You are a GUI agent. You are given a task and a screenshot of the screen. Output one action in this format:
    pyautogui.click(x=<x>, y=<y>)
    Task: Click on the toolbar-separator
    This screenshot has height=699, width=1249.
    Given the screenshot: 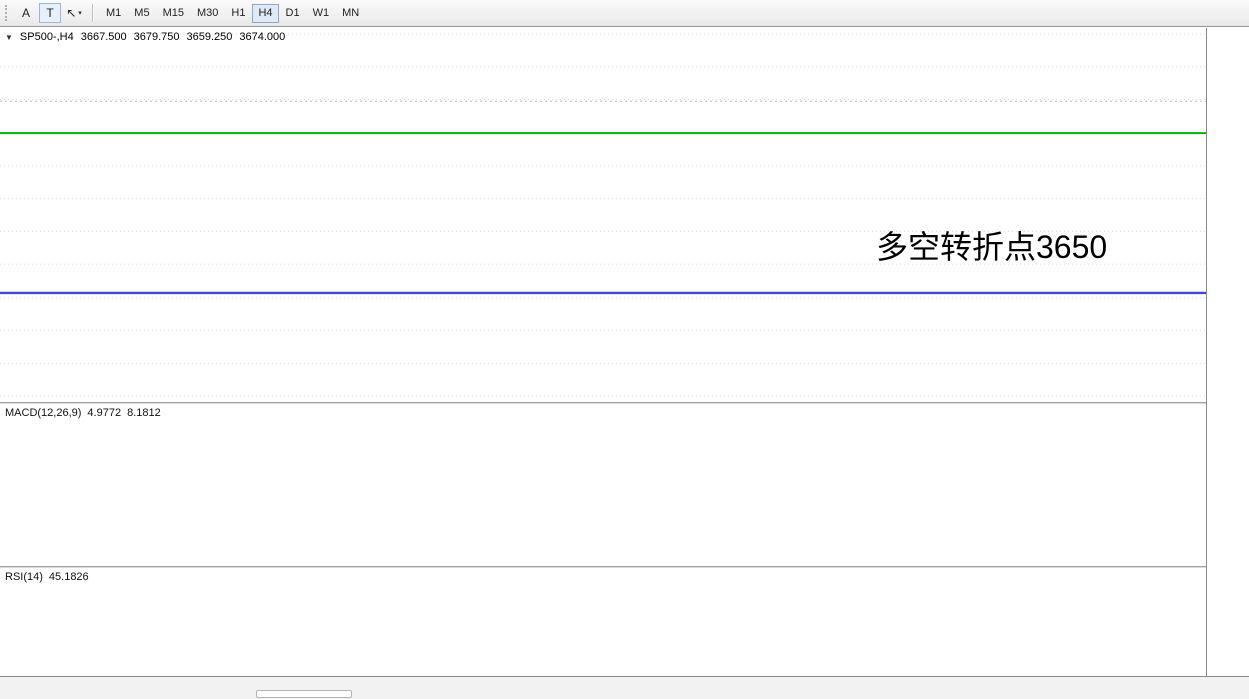 What is the action you would take?
    pyautogui.click(x=92, y=13)
    